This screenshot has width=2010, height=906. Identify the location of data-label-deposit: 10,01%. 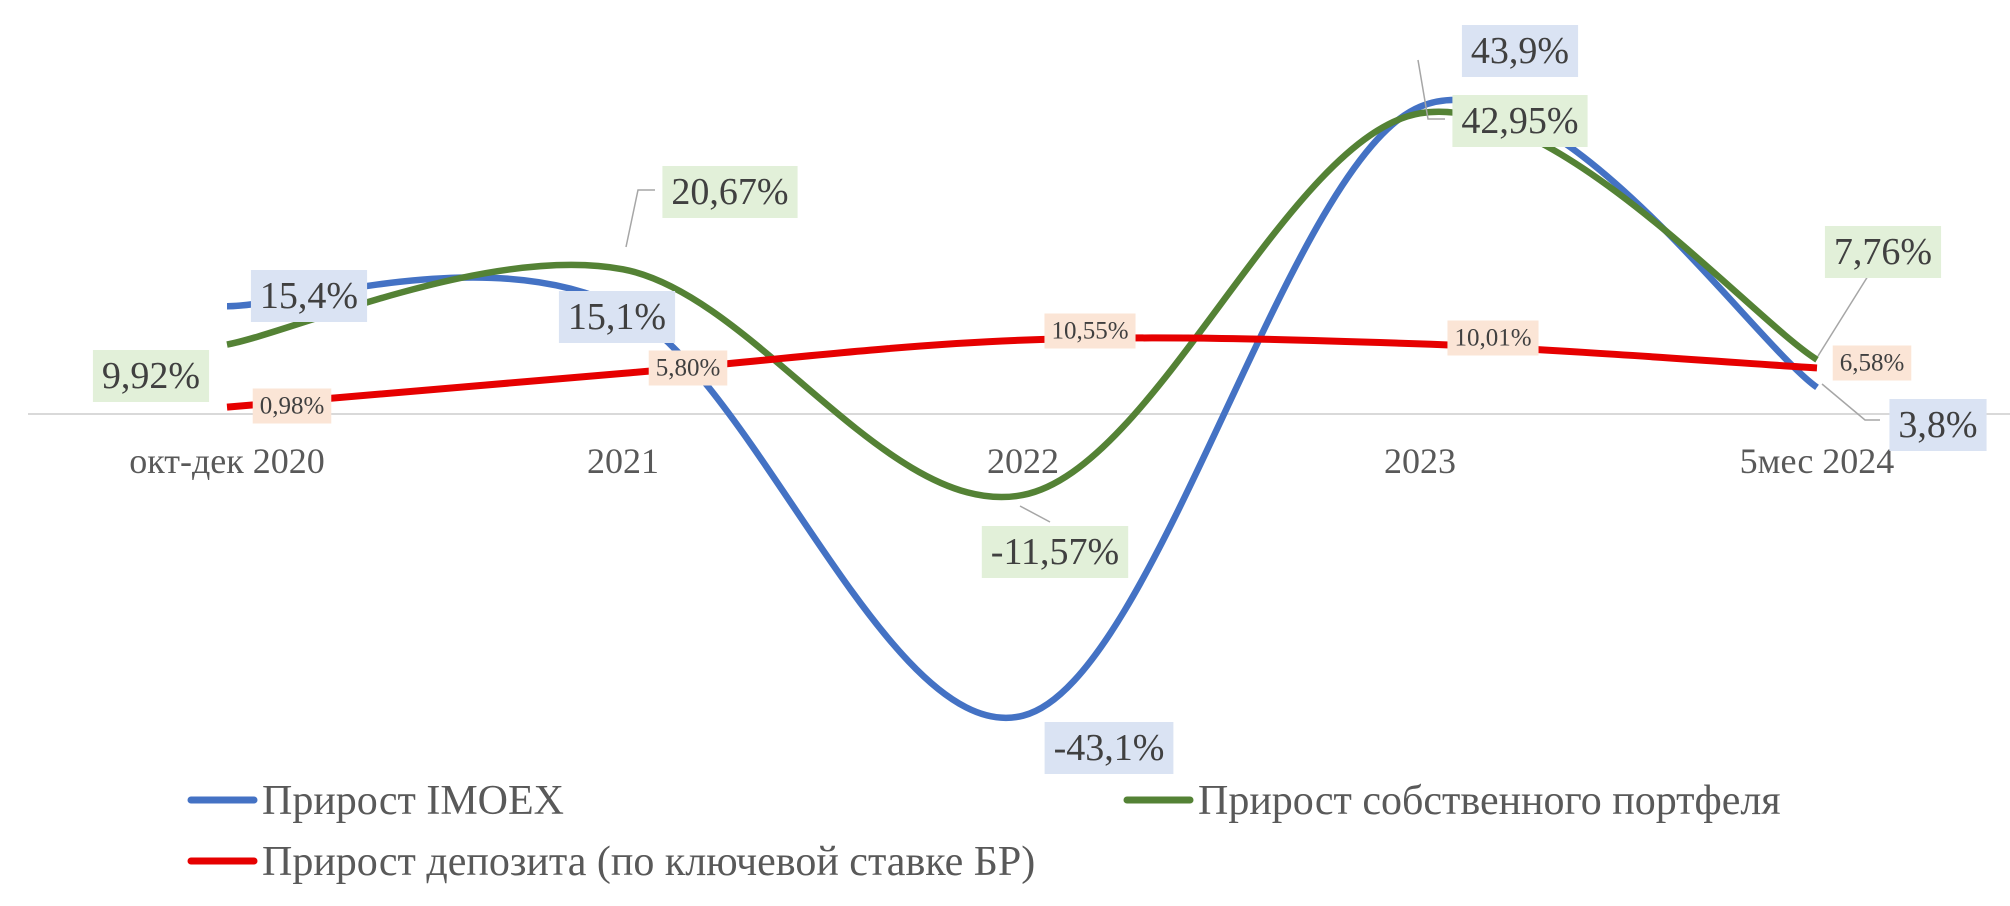
(1493, 338).